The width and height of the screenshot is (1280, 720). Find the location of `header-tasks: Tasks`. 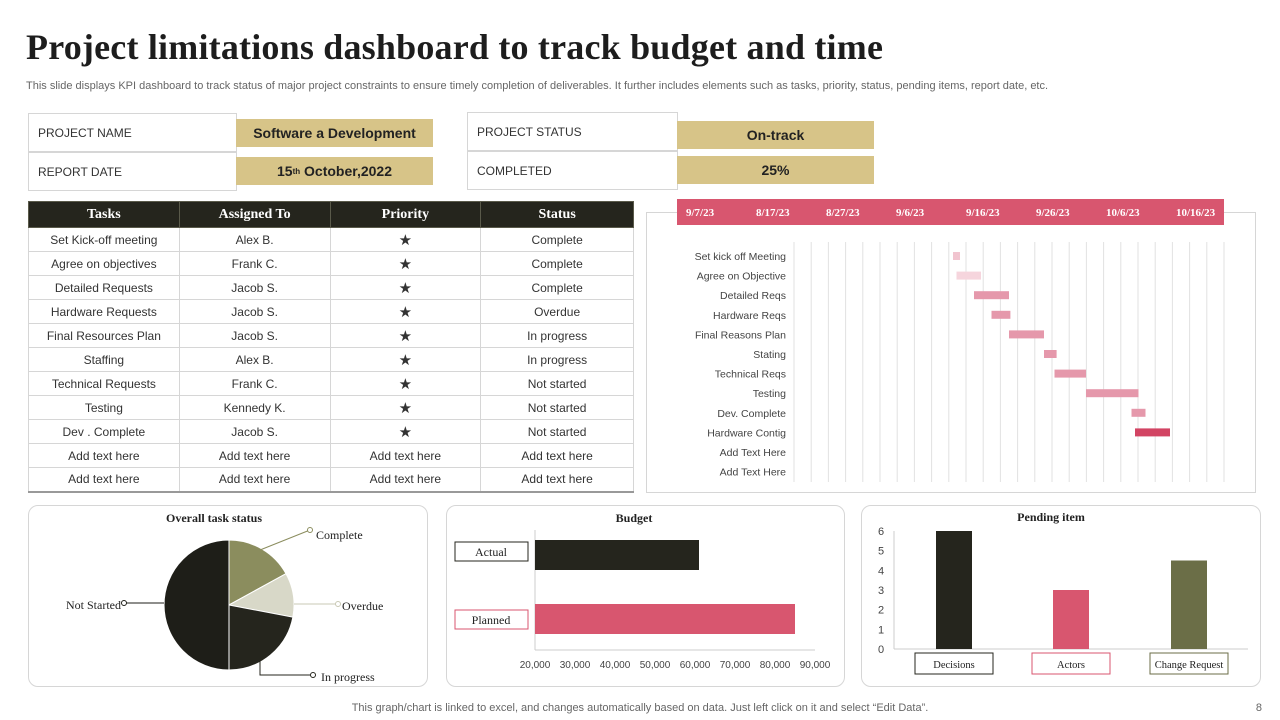

header-tasks: Tasks is located at coordinates (104, 214).